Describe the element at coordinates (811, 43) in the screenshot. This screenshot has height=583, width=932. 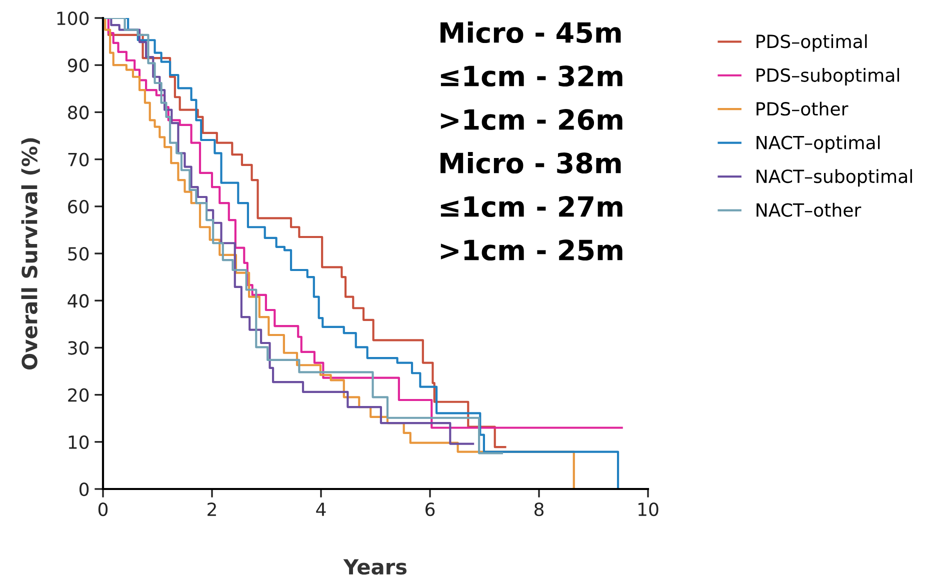
I see `legend-label: PDS–optimal` at that location.